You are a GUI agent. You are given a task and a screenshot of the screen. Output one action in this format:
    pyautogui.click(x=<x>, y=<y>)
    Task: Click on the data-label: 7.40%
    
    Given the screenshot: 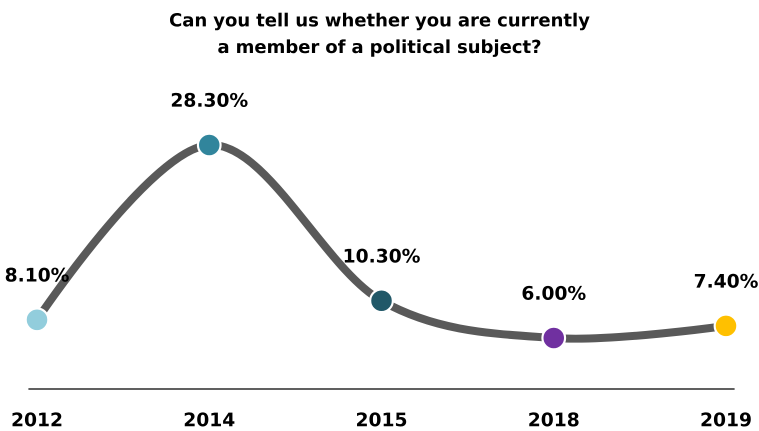 What is the action you would take?
    pyautogui.click(x=726, y=281)
    